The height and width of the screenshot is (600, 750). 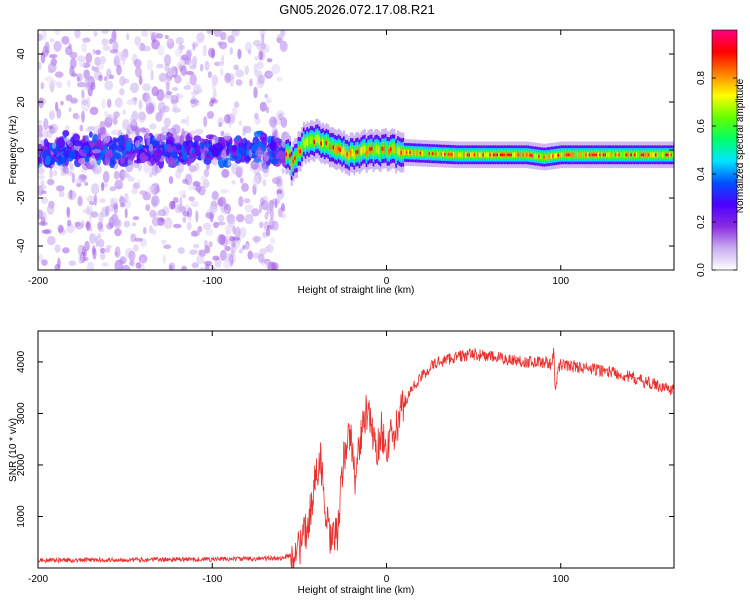 I want to click on spectrogram-xlabel: Height of straight line (km), so click(x=356, y=290).